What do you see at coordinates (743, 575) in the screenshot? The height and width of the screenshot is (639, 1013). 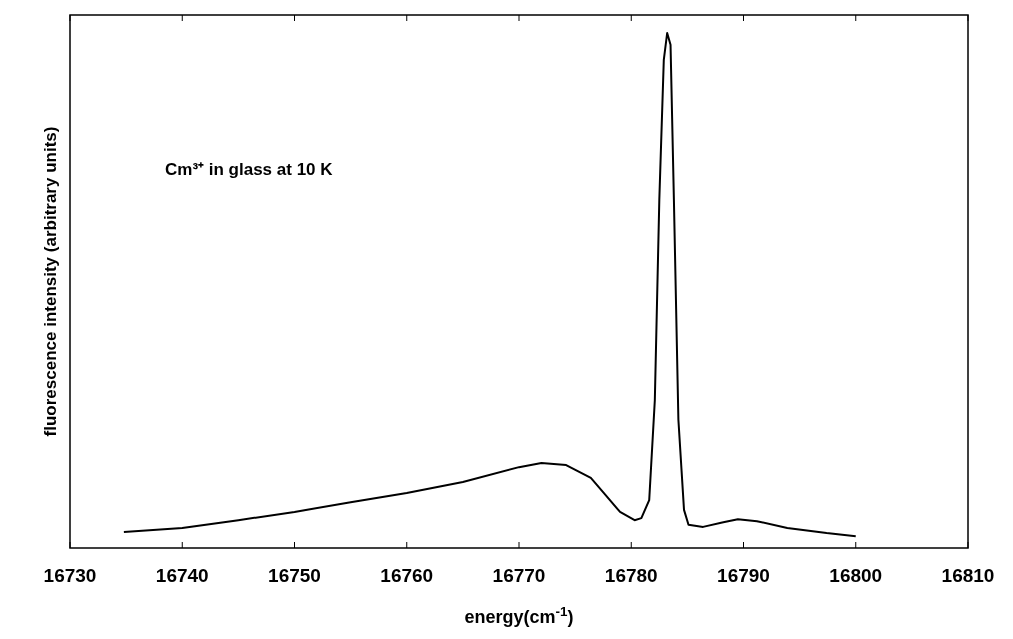 I see `x-tick-label: 16790` at bounding box center [743, 575].